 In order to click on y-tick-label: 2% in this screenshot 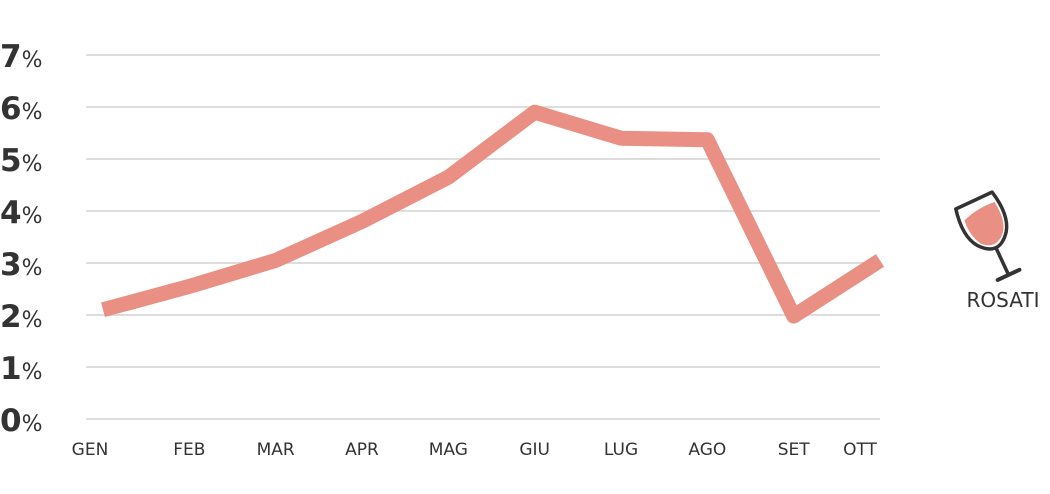, I will do `click(21, 317)`.